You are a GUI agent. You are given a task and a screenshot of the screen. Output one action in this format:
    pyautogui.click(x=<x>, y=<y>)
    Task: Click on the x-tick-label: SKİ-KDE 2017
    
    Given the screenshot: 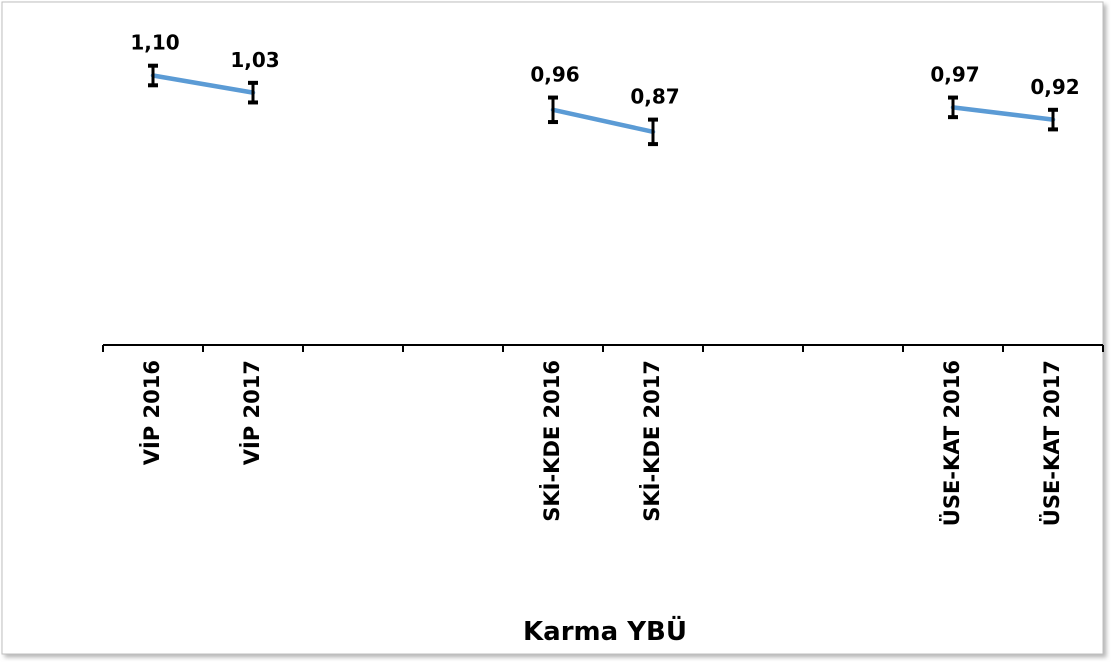 What is the action you would take?
    pyautogui.click(x=651, y=441)
    